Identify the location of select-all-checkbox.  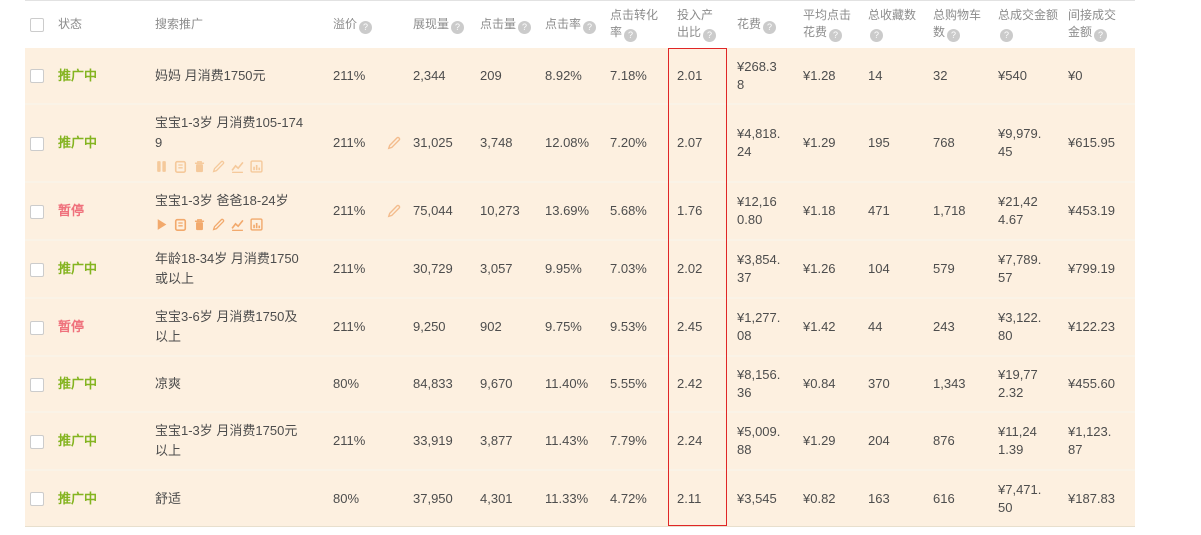
(37, 24).